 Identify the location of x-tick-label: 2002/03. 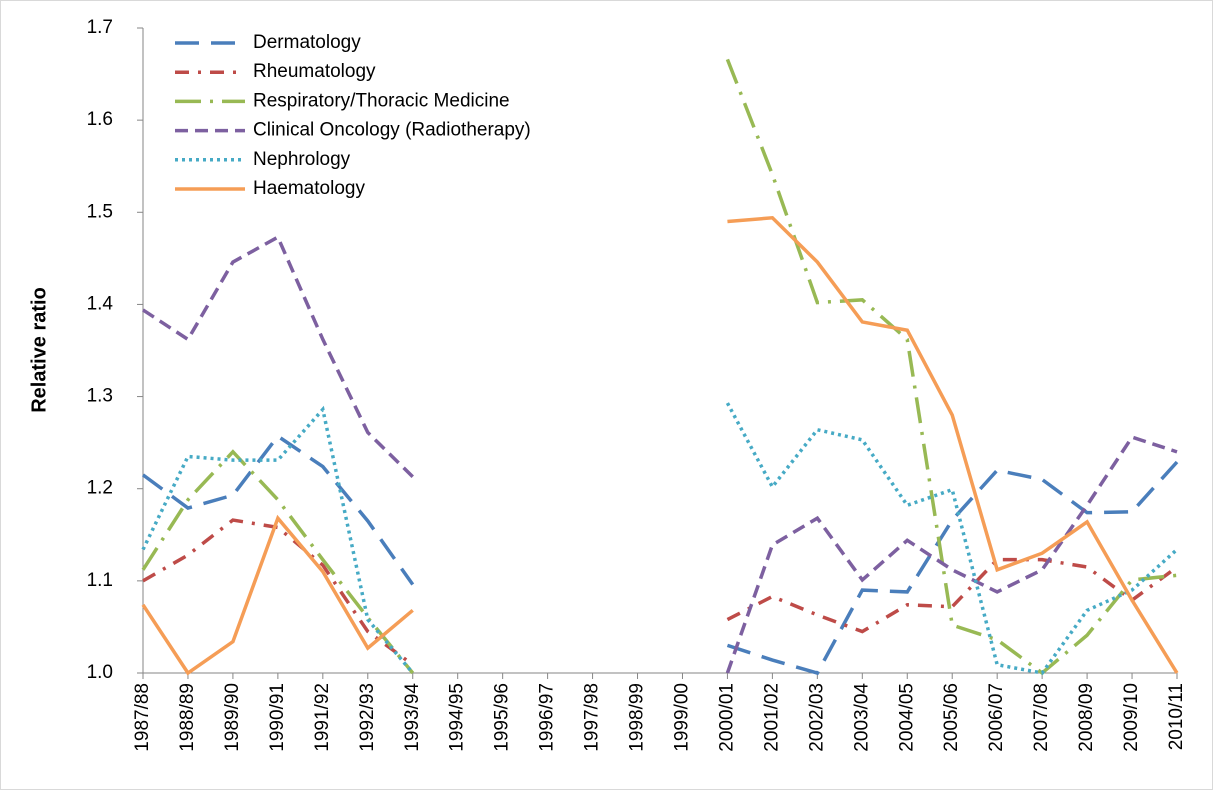
(816, 717).